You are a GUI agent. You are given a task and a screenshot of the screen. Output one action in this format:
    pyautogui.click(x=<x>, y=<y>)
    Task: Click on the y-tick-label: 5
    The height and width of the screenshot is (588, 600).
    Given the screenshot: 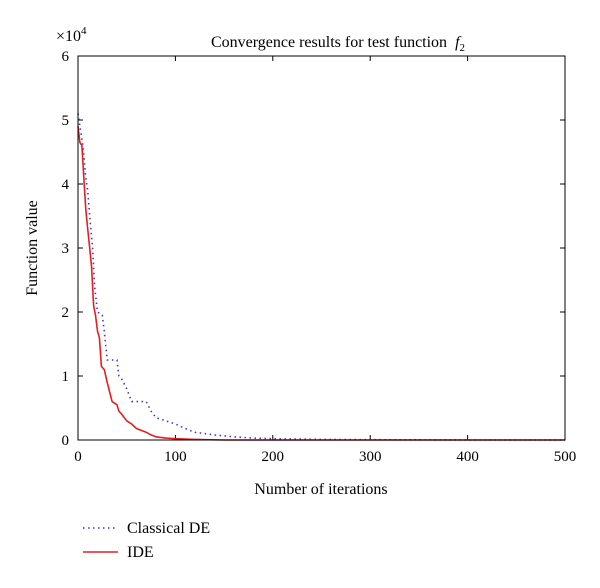 What is the action you would take?
    pyautogui.click(x=66, y=121)
    